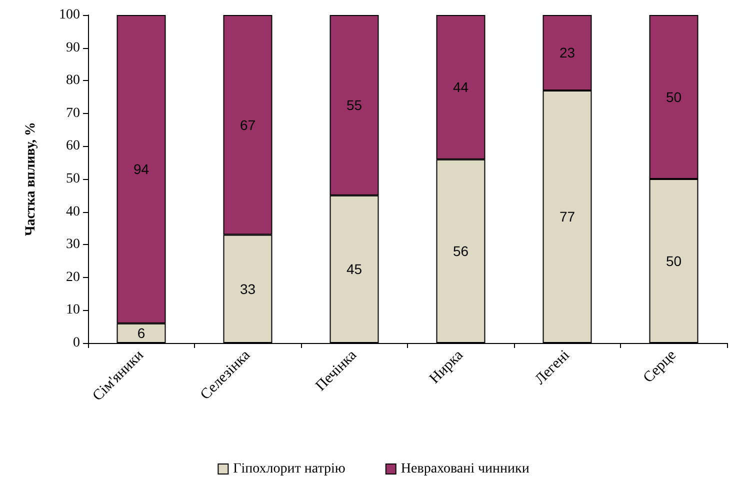 The height and width of the screenshot is (491, 747). Describe the element at coordinates (567, 216) in the screenshot. I see `data-label: 77` at that location.